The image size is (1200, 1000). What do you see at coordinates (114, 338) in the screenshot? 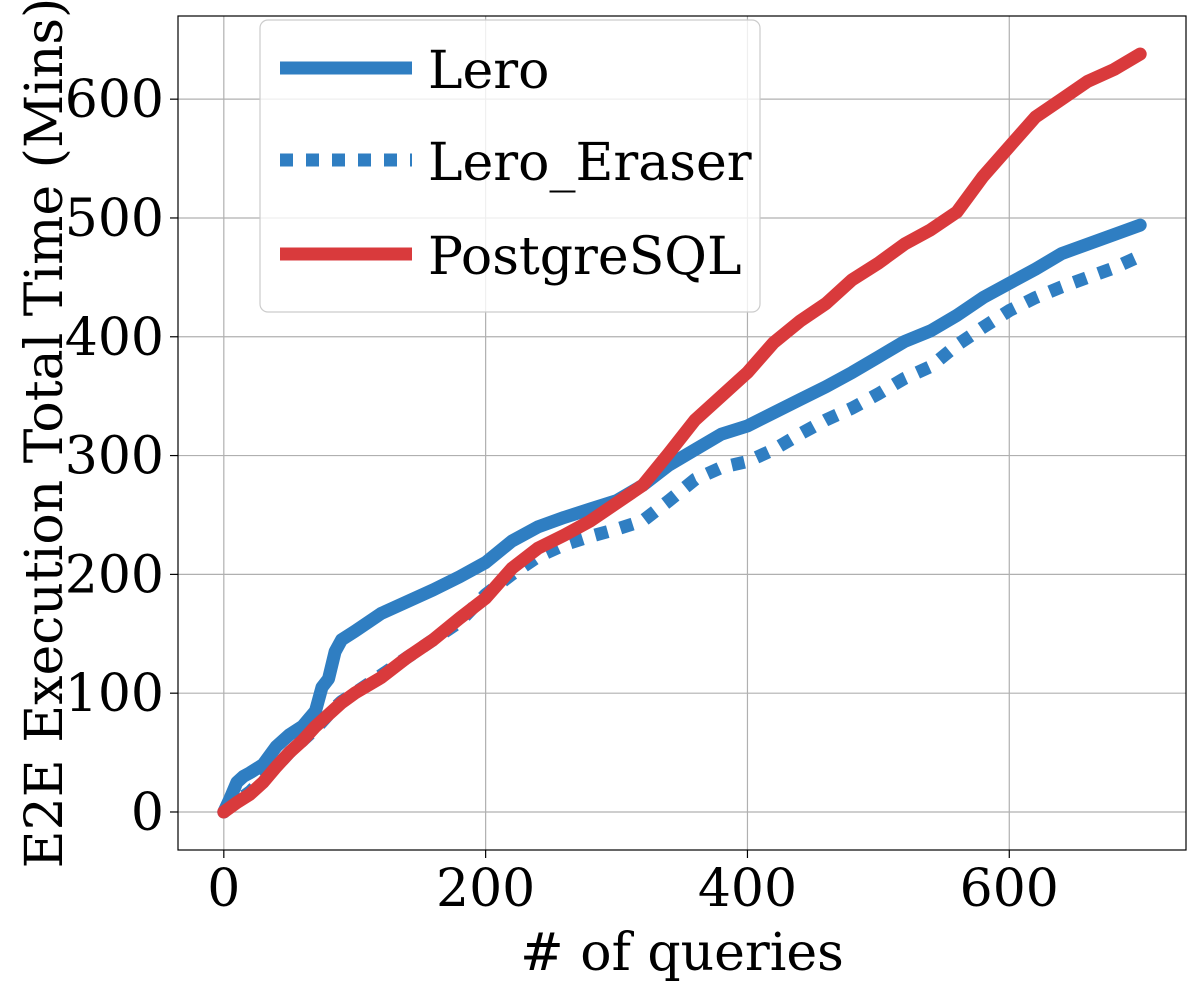
I see `y-tick-label-400: 400` at bounding box center [114, 338].